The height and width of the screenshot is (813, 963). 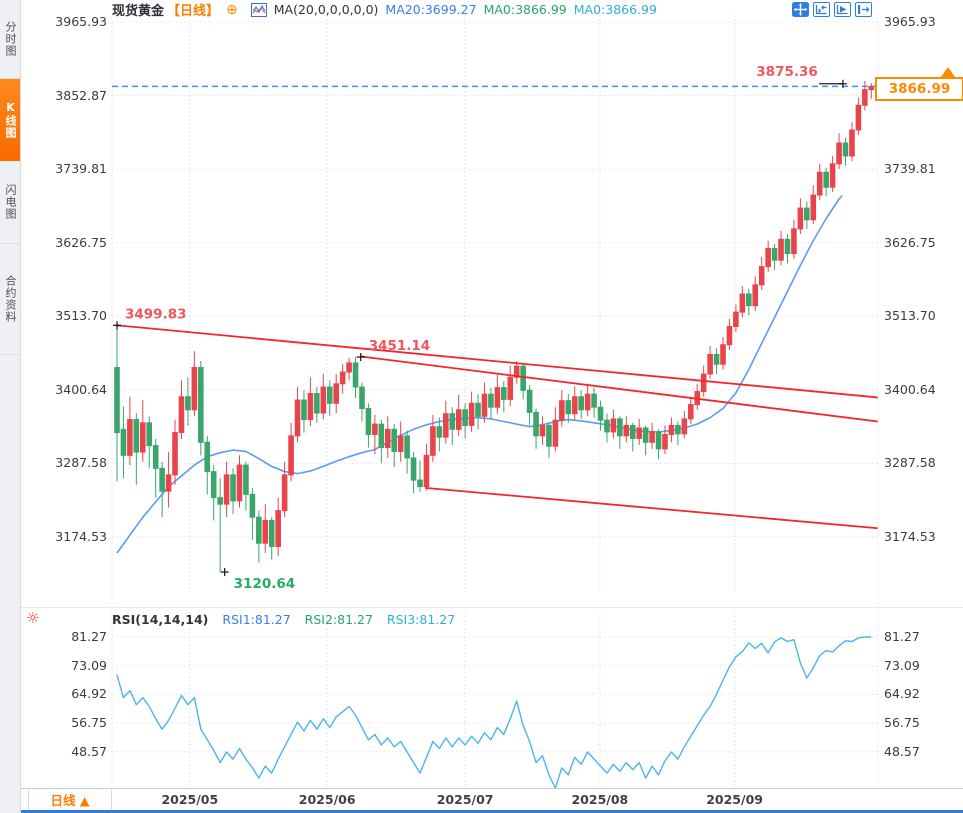 What do you see at coordinates (491, 811) in the screenshot?
I see `bottom-accent-strip` at bounding box center [491, 811].